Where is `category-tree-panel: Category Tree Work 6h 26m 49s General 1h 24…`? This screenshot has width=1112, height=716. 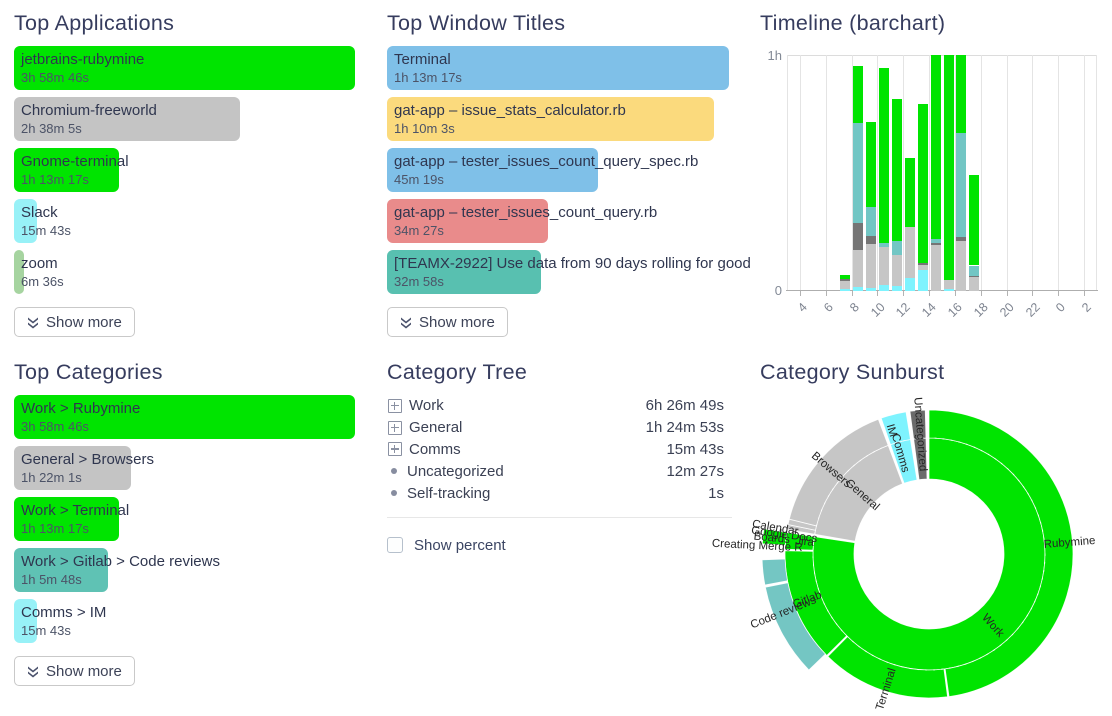 category-tree-panel: Category Tree Work 6h 26m 49s General 1h 24… is located at coordinates (559, 456).